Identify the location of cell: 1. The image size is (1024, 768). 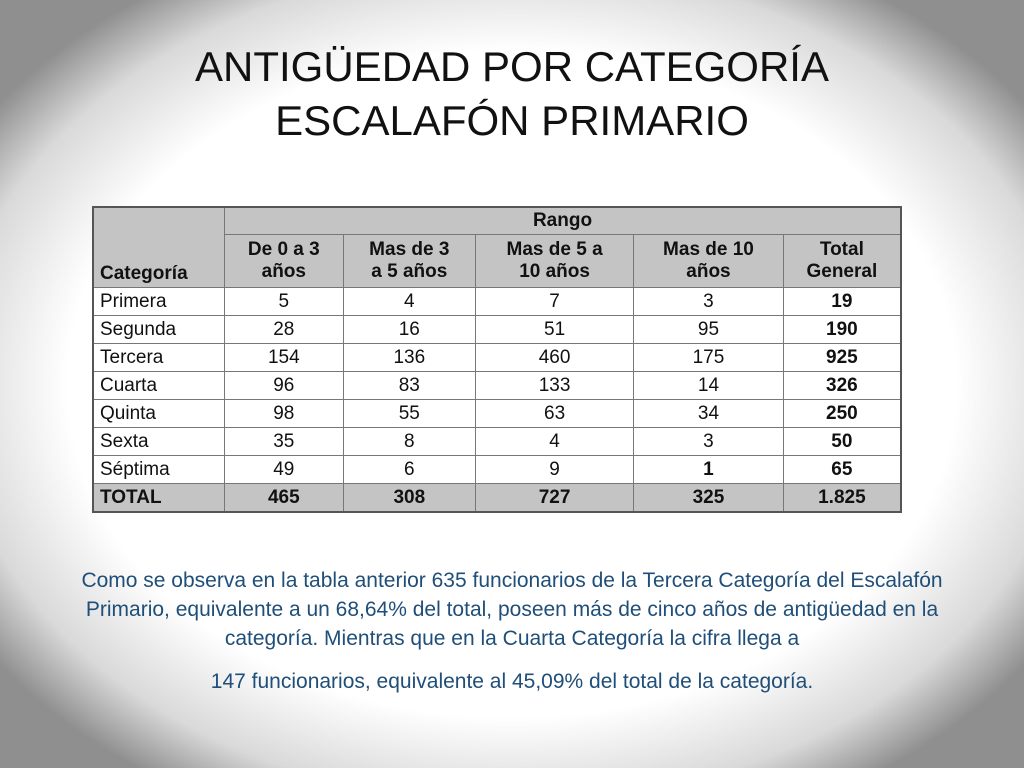
(708, 469).